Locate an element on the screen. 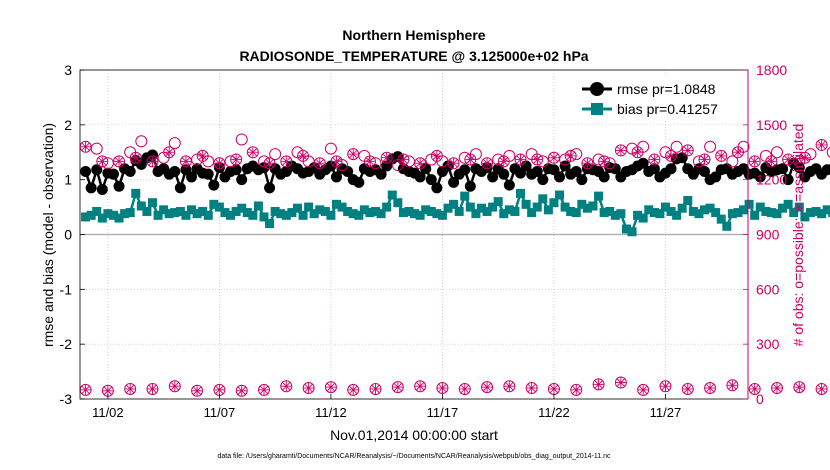  x-tick-label: 11/27 is located at coordinates (666, 412).